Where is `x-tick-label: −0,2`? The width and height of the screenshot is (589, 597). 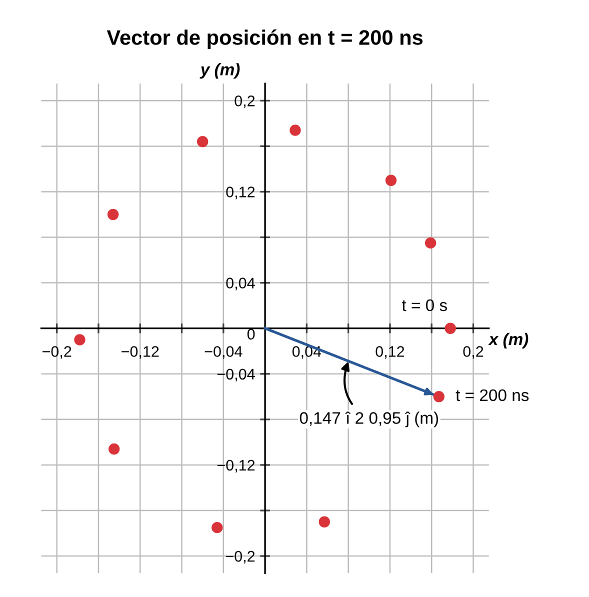 x-tick-label: −0,2 is located at coordinates (57, 352).